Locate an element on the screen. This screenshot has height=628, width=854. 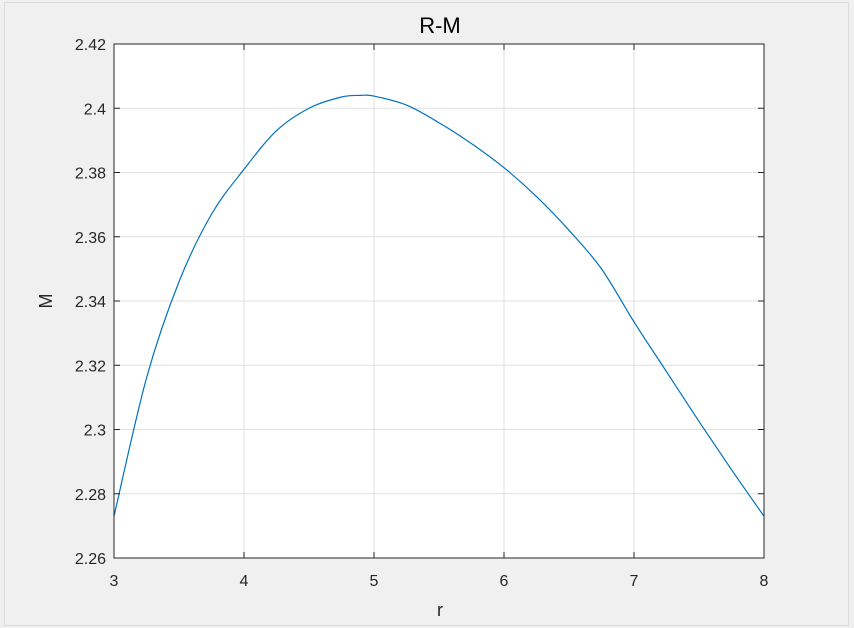
y-tick-label: 2.28 is located at coordinates (90, 495).